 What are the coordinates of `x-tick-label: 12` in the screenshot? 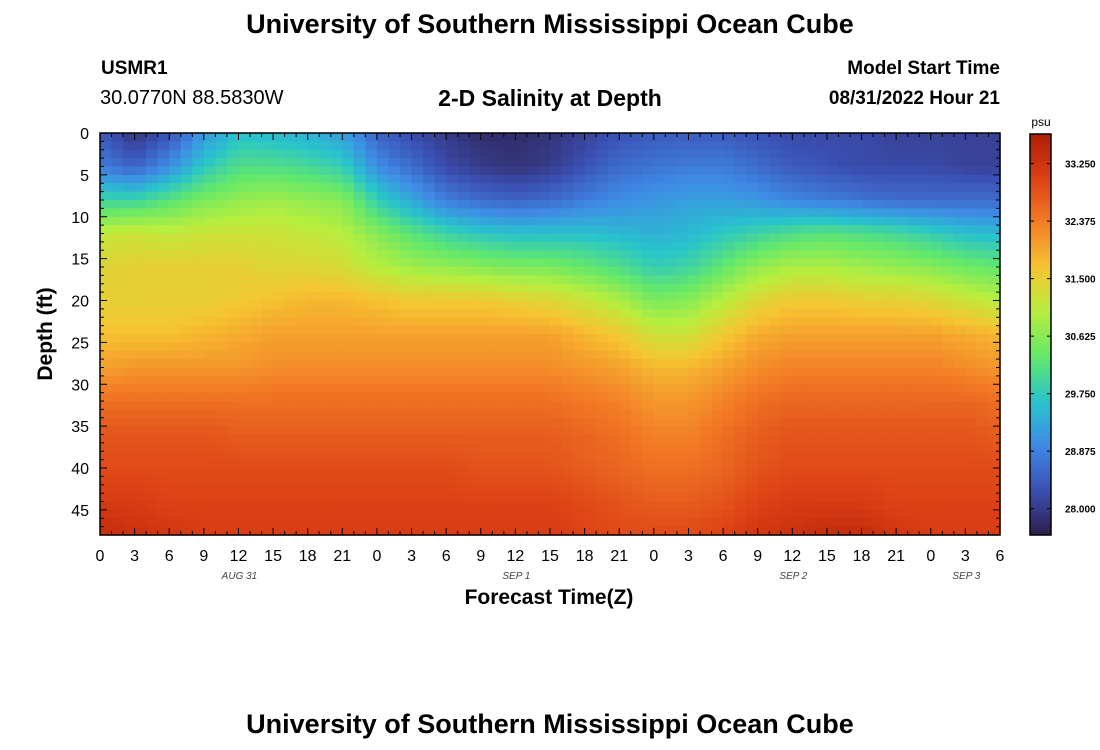 It's located at (792, 556).